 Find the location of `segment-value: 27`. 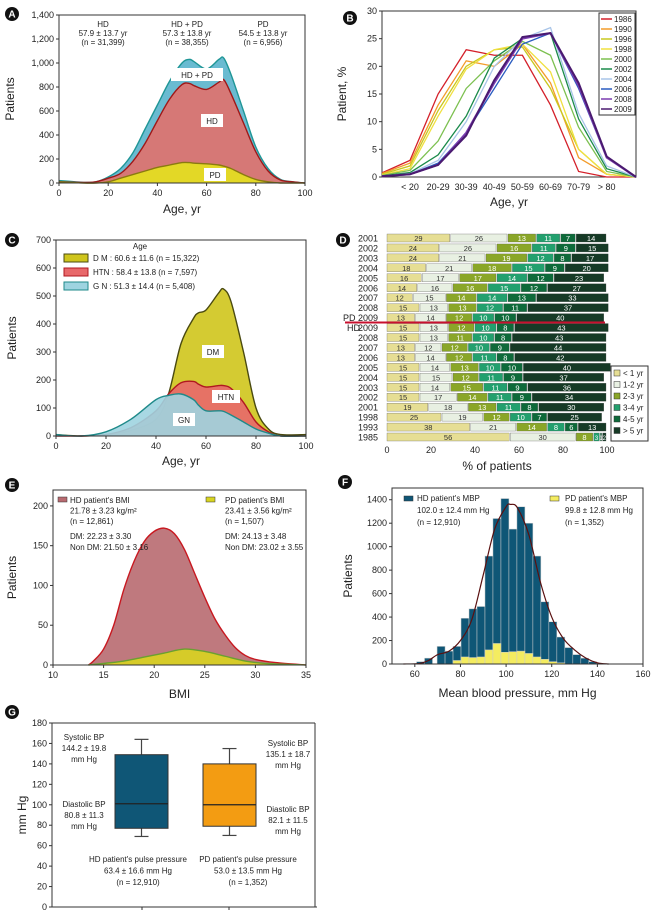

segment-value: 27 is located at coordinates (577, 288).